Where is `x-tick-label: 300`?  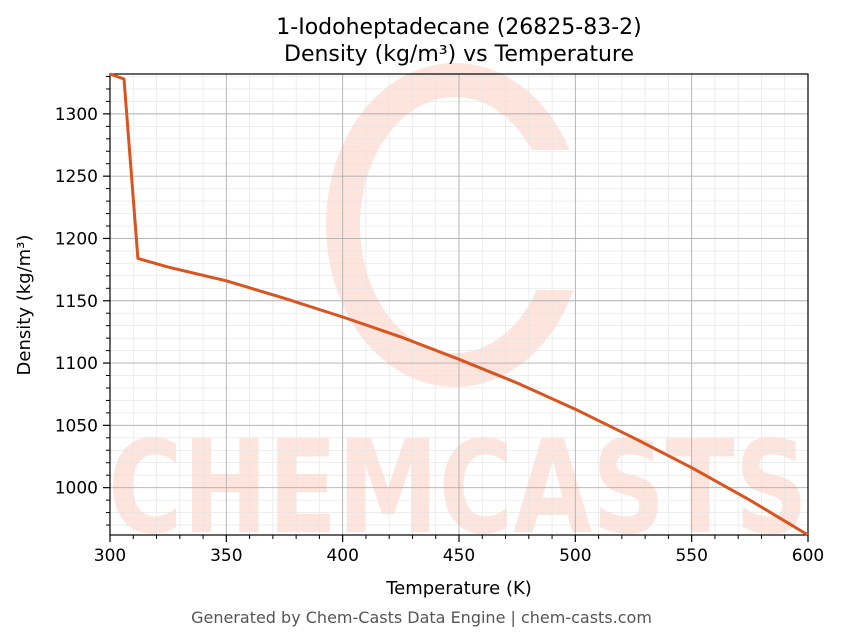
x-tick-label: 300 is located at coordinates (110, 556).